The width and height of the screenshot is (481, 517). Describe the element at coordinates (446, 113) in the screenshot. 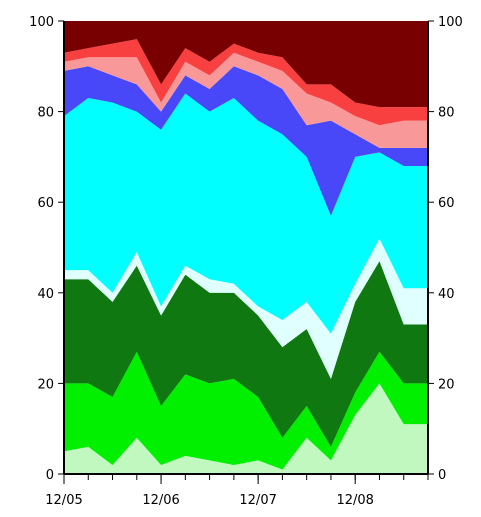

I see `y-tick-label-right: 80` at that location.